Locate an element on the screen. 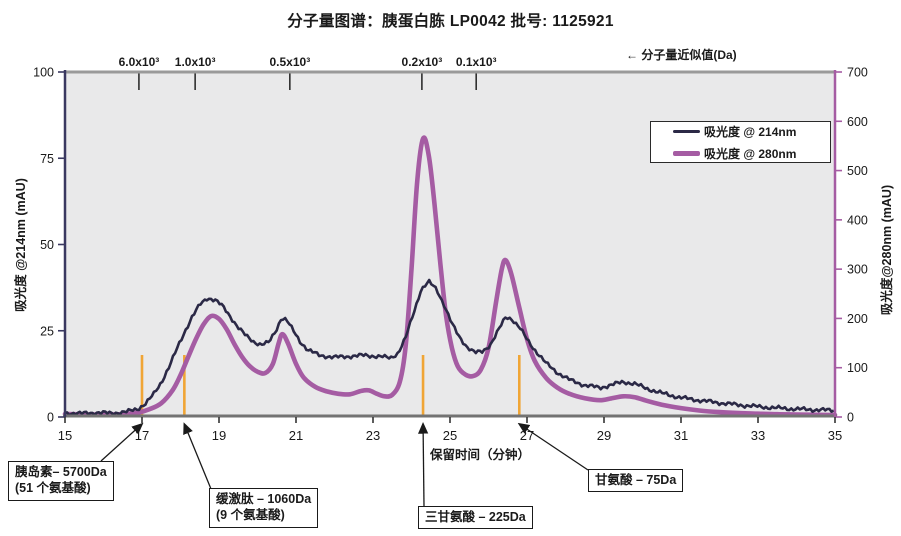  legend-item-214nm: 吸光度 @ 214nm is located at coordinates (751, 131).